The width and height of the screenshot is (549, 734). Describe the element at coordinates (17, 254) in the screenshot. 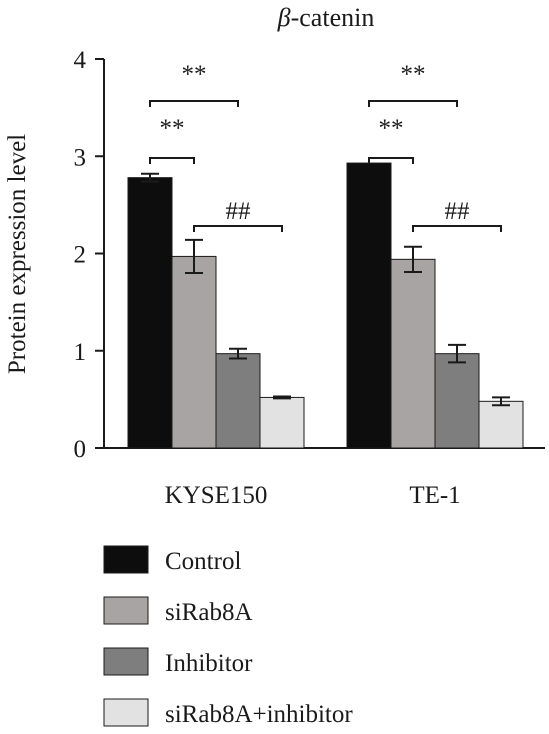

I see `y-axis-label: Protein expression level` at that location.